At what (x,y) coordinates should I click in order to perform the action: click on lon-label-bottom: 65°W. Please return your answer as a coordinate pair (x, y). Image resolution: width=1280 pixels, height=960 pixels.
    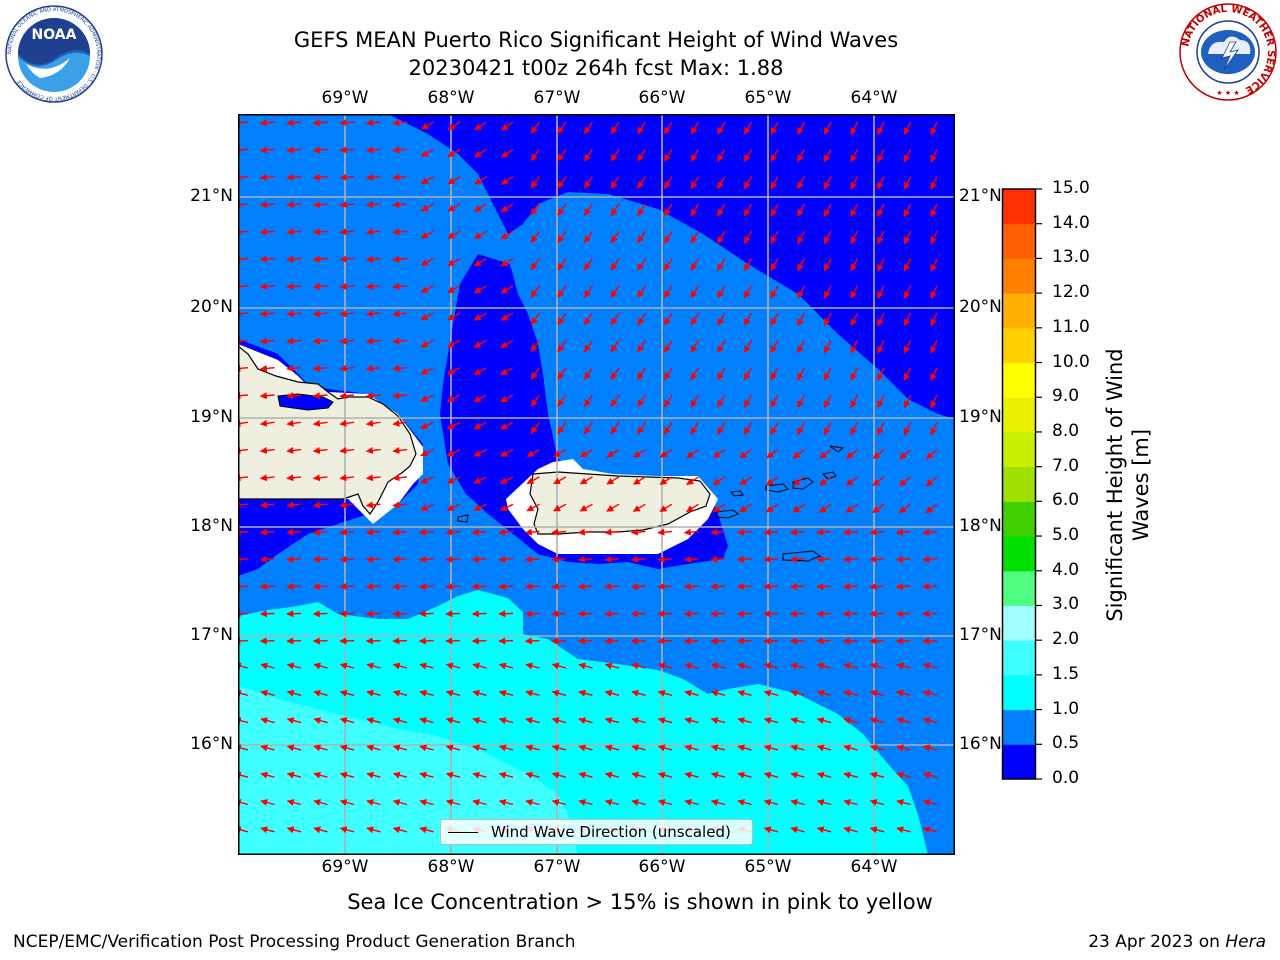
    Looking at the image, I should click on (768, 867).